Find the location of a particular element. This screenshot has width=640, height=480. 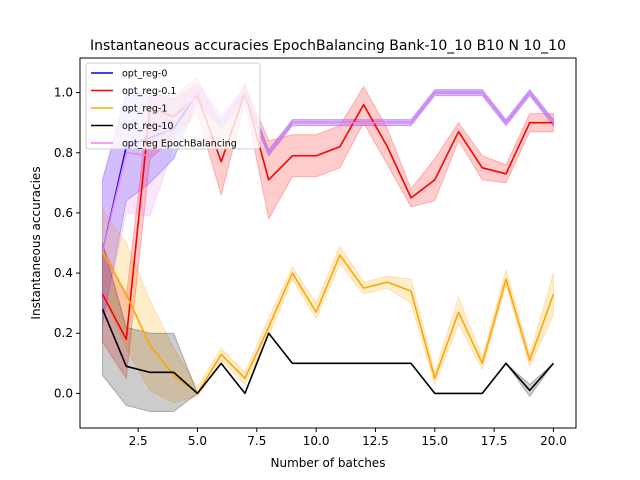

x-tick-label: 12.5 is located at coordinates (375, 441).